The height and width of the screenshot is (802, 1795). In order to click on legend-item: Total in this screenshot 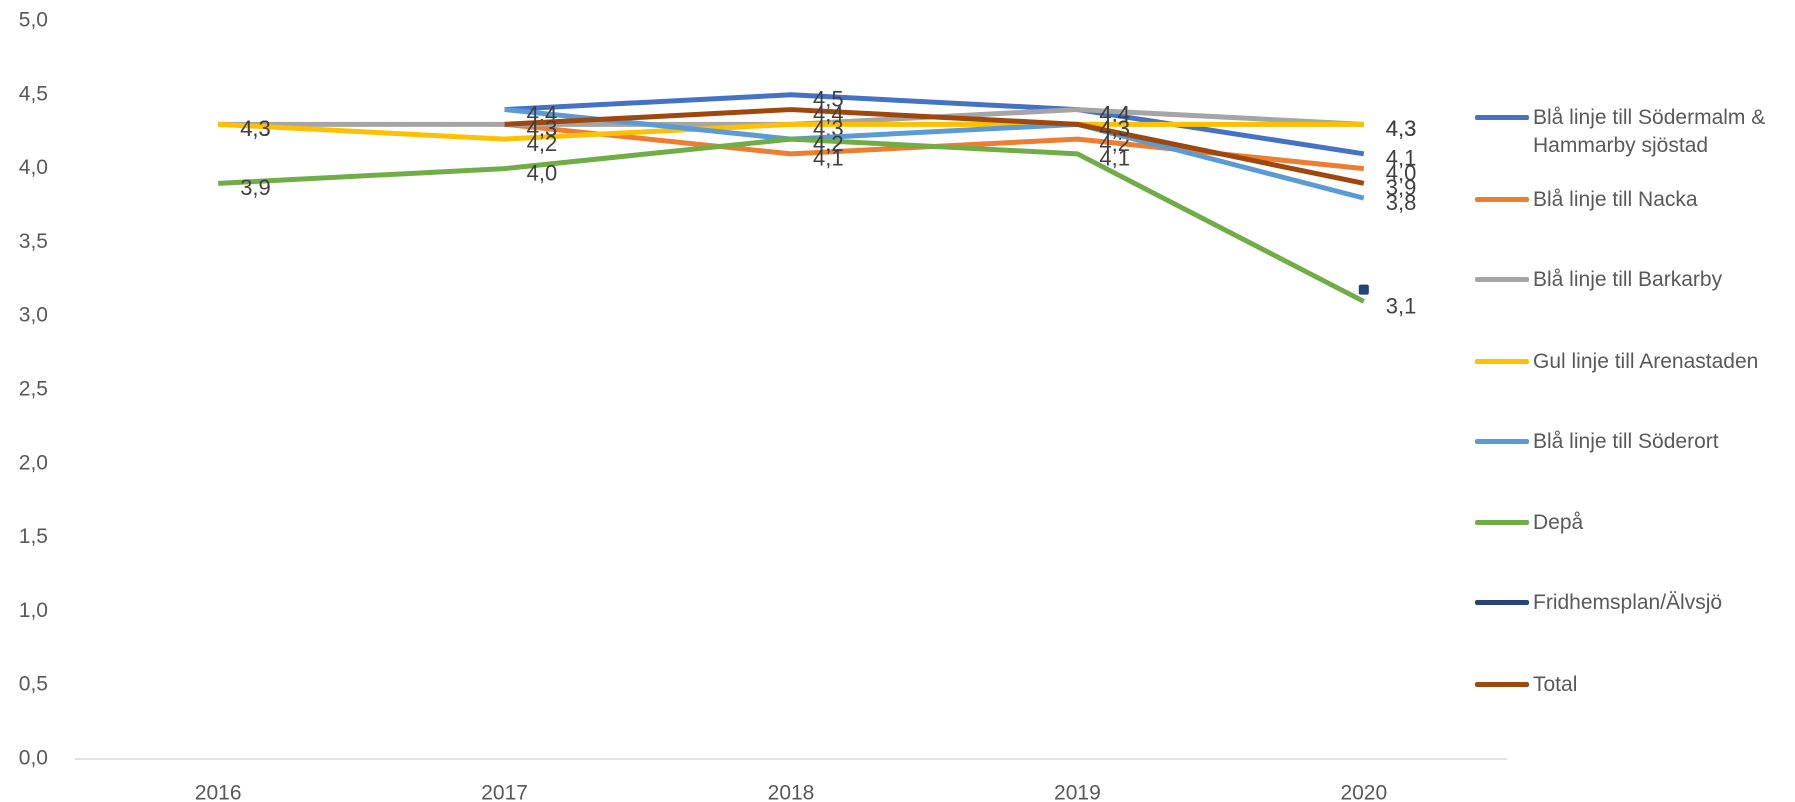, I will do `click(1630, 685)`.